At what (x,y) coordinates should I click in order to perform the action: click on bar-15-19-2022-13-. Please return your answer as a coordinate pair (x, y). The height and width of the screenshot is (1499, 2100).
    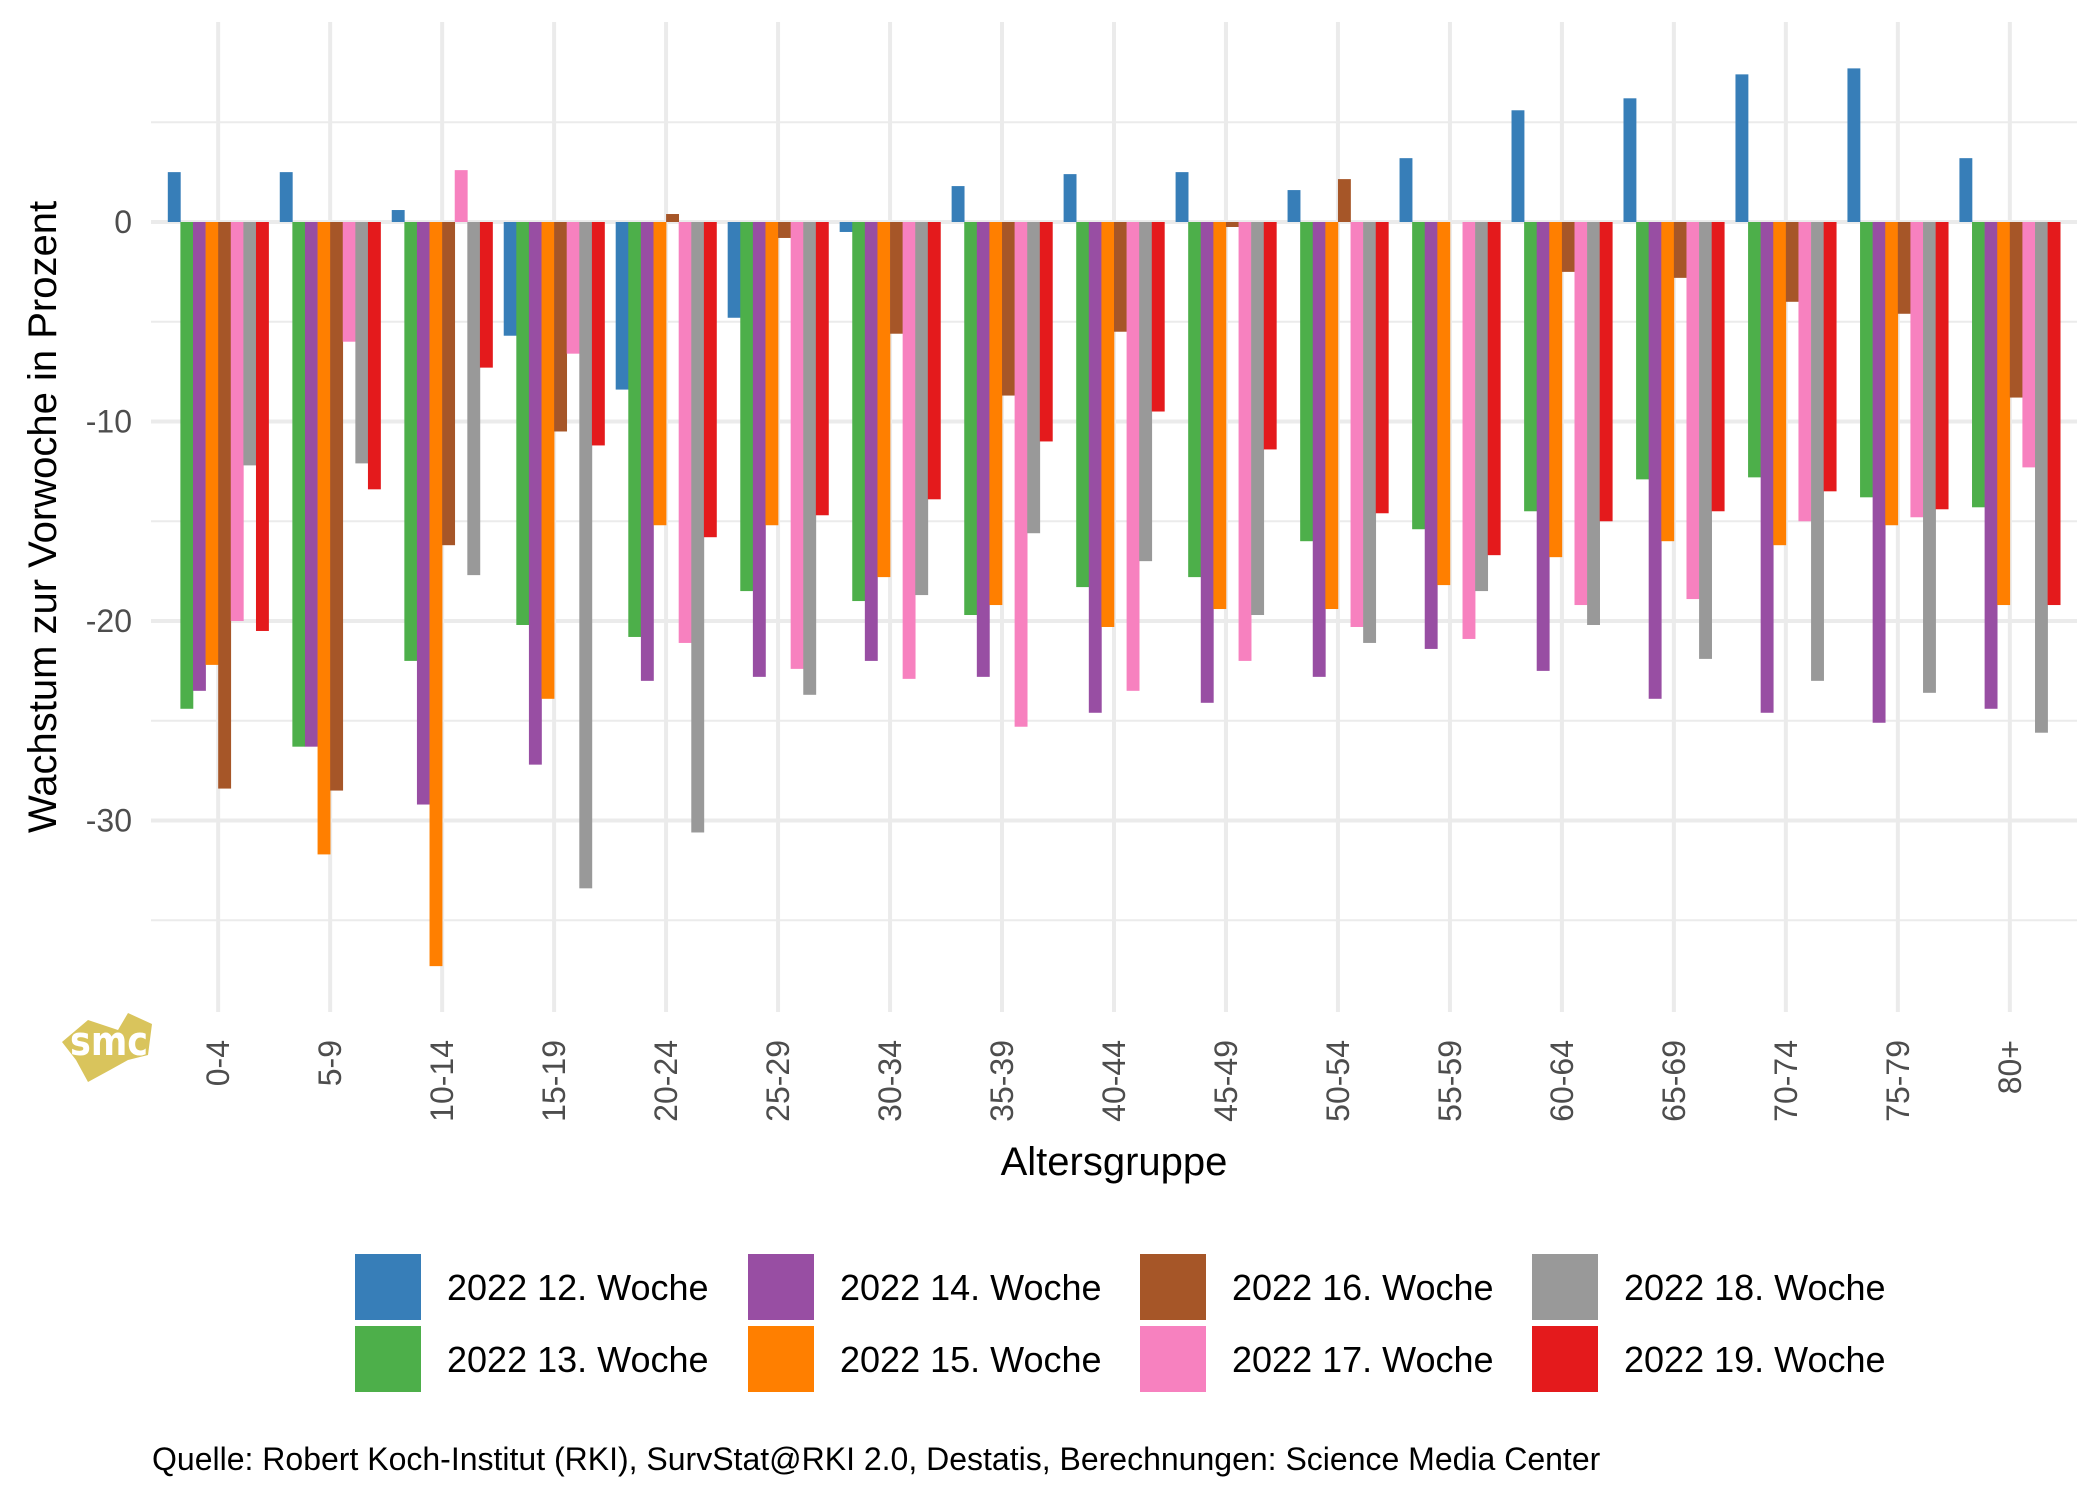
    Looking at the image, I should click on (523, 423).